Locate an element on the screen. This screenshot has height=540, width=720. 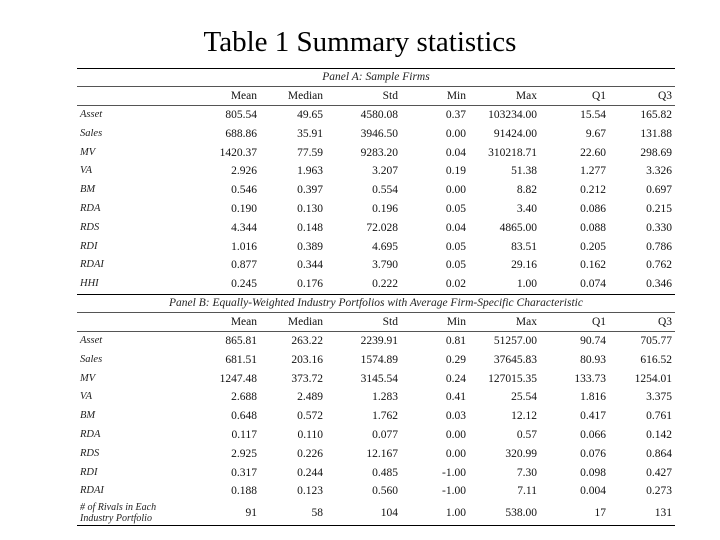
cell-max: 0.57 is located at coordinates (526, 434).